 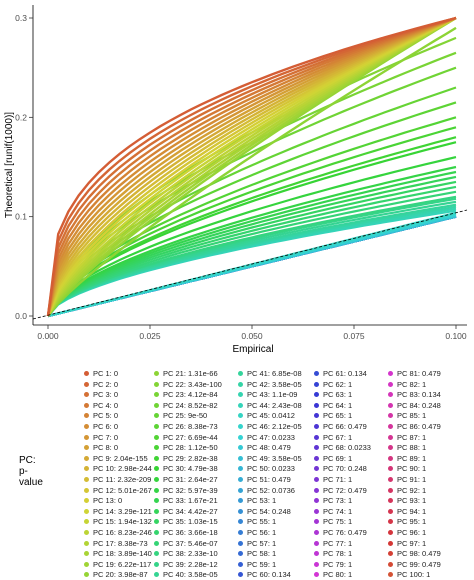 What do you see at coordinates (122, 564) in the screenshot?
I see `legend-label: PC 19: 6.22e-117` at bounding box center [122, 564].